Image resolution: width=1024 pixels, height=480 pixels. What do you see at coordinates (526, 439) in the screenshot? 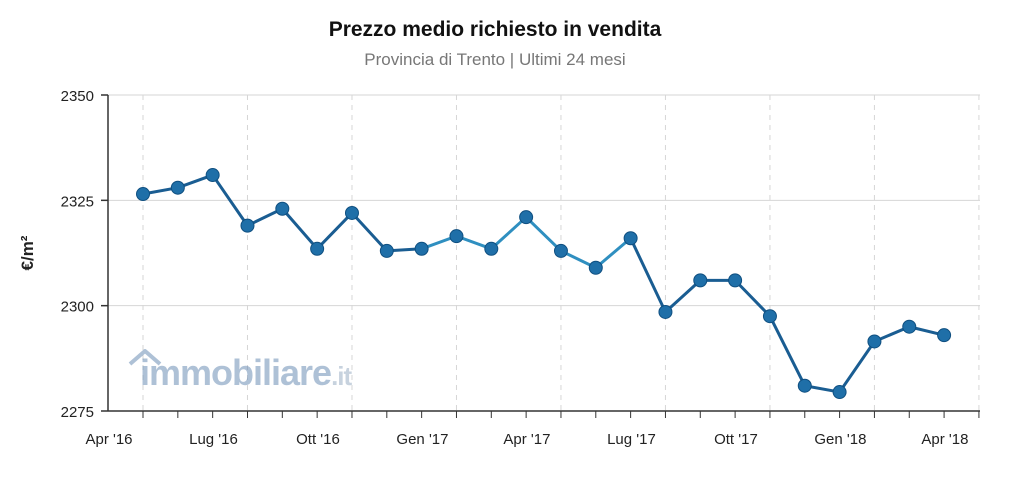
I see `x-tick-label: Apr '17` at bounding box center [526, 439].